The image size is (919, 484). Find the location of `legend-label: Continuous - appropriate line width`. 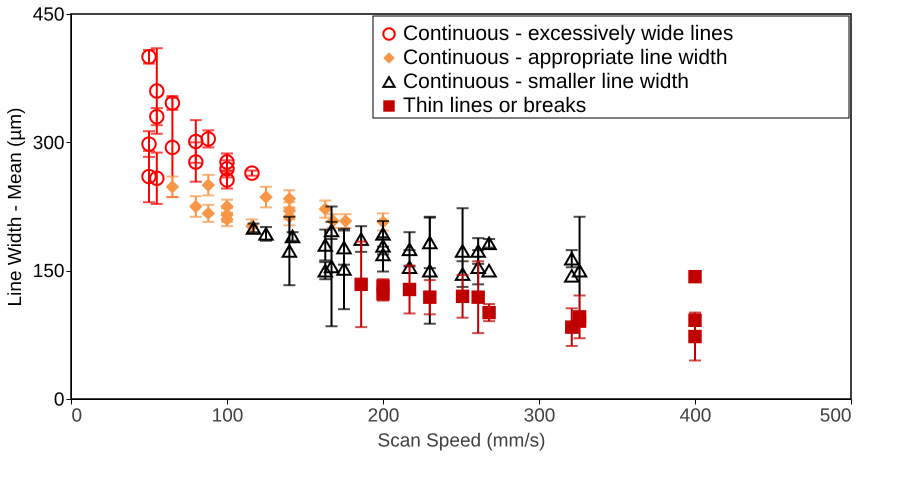

legend-label: Continuous - appropriate line width is located at coordinates (565, 57).